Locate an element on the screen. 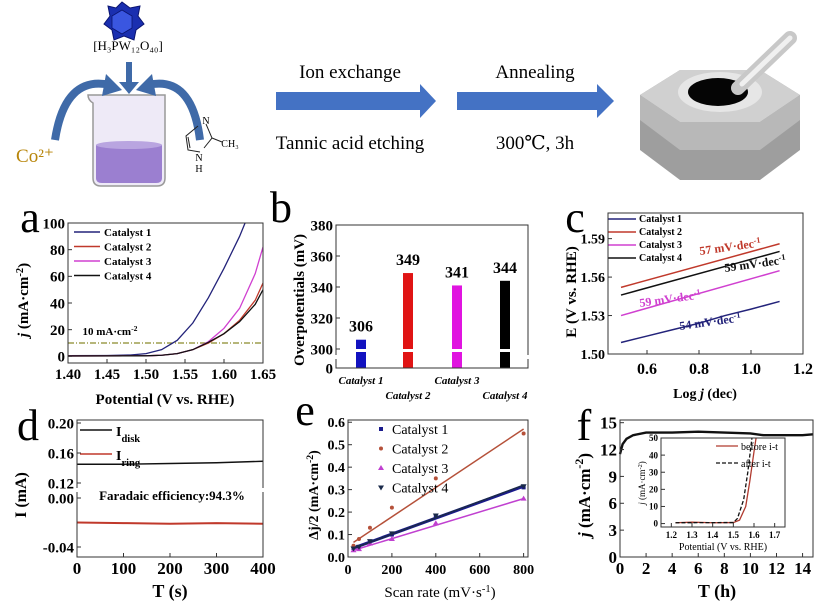 The height and width of the screenshot is (607, 817). y-tick-label: 20 is located at coordinates (57, 331).